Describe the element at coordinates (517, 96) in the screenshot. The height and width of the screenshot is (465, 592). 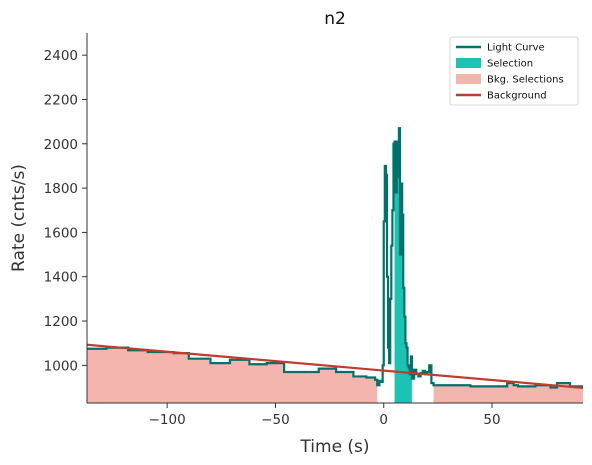
I see `legend-label-4: Background` at that location.